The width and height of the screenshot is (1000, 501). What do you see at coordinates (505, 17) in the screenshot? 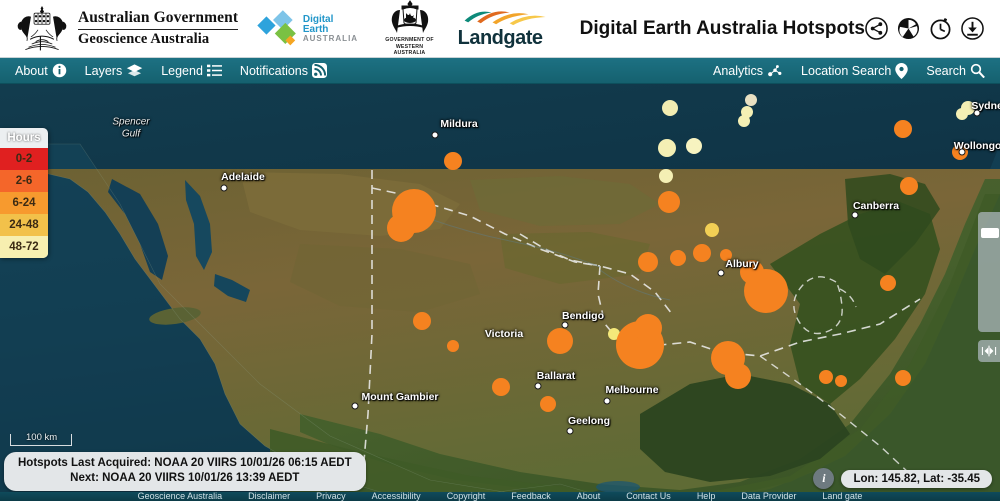
I see `landgate-swoosh-icon` at bounding box center [505, 17].